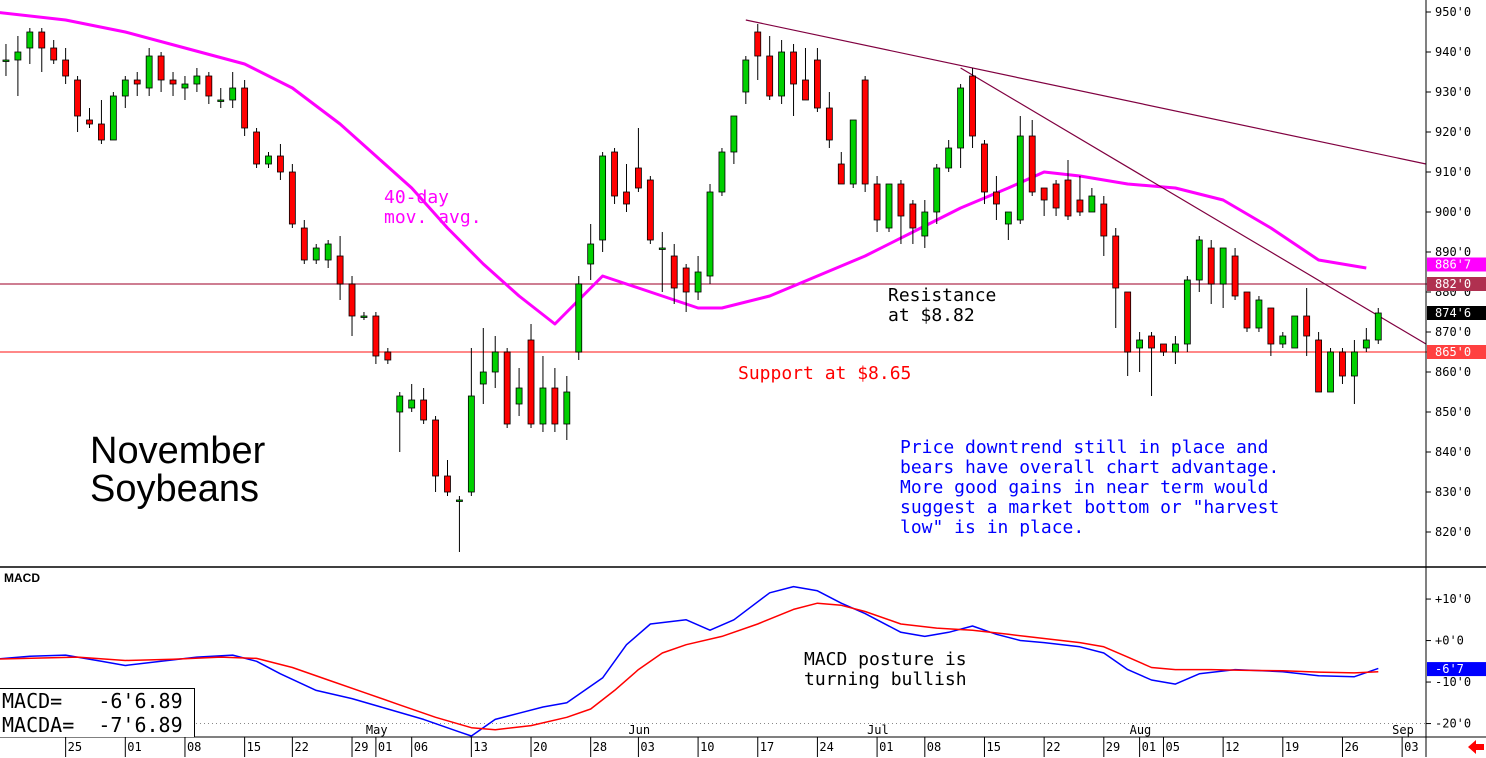 Image resolution: width=1486 pixels, height=758 pixels. What do you see at coordinates (1403, 730) in the screenshot?
I see `month-label: Sep` at bounding box center [1403, 730].